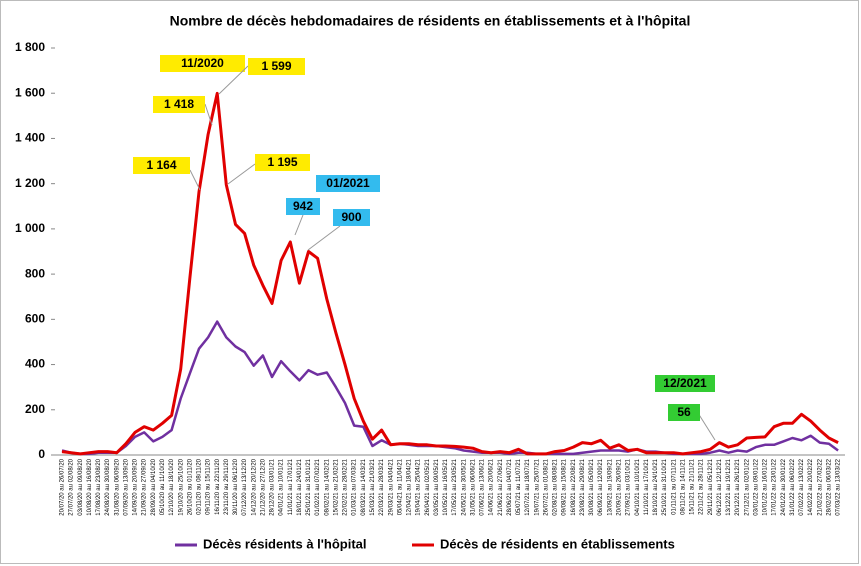  I want to click on x-tick-label: 22/02/21 au 28/02/21, so click(346, 486).